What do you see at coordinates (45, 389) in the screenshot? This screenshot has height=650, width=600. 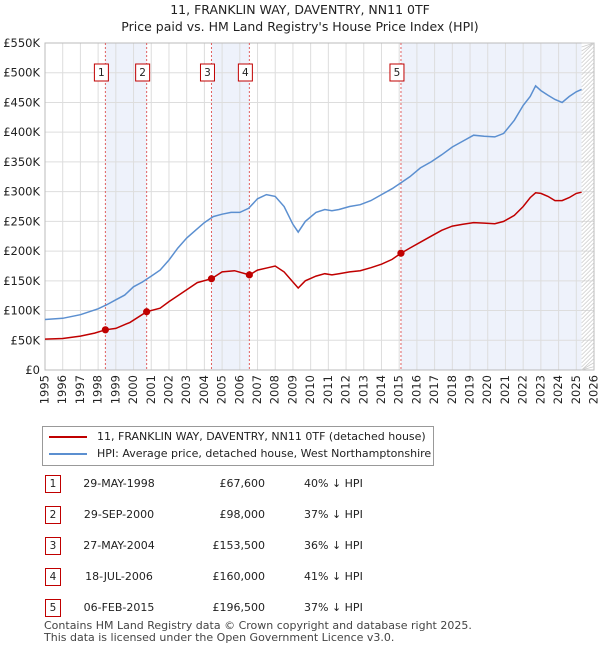 I see `x-tick-label: 1995` at bounding box center [45, 389].